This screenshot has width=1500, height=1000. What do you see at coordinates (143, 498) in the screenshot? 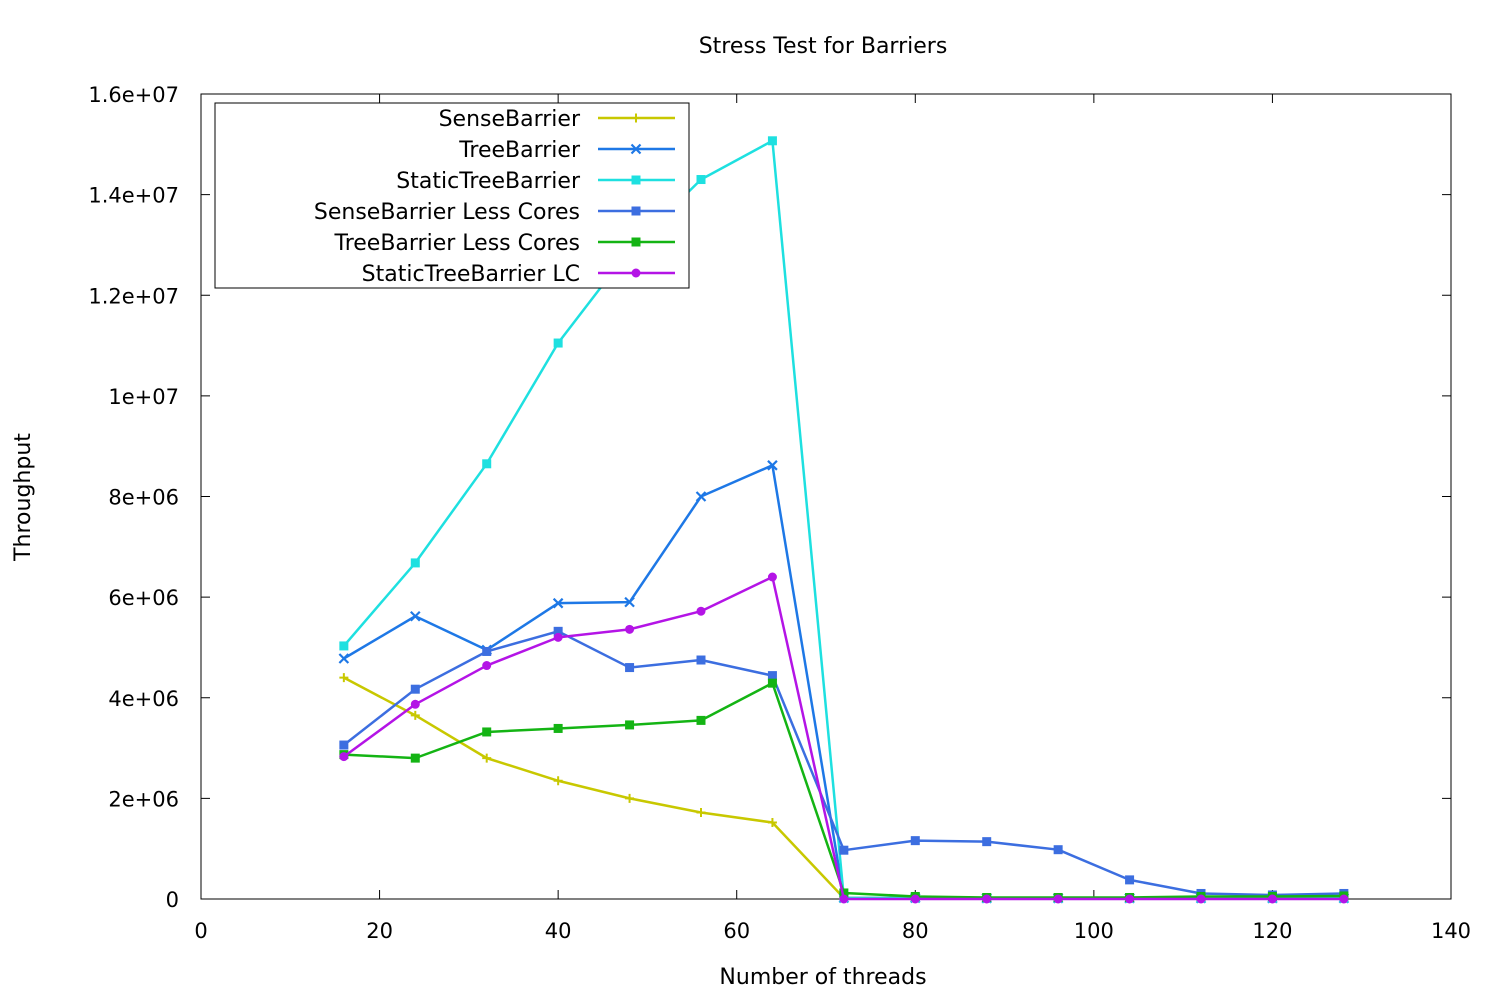
I see `y-tick-label: 8e+06` at bounding box center [143, 498].